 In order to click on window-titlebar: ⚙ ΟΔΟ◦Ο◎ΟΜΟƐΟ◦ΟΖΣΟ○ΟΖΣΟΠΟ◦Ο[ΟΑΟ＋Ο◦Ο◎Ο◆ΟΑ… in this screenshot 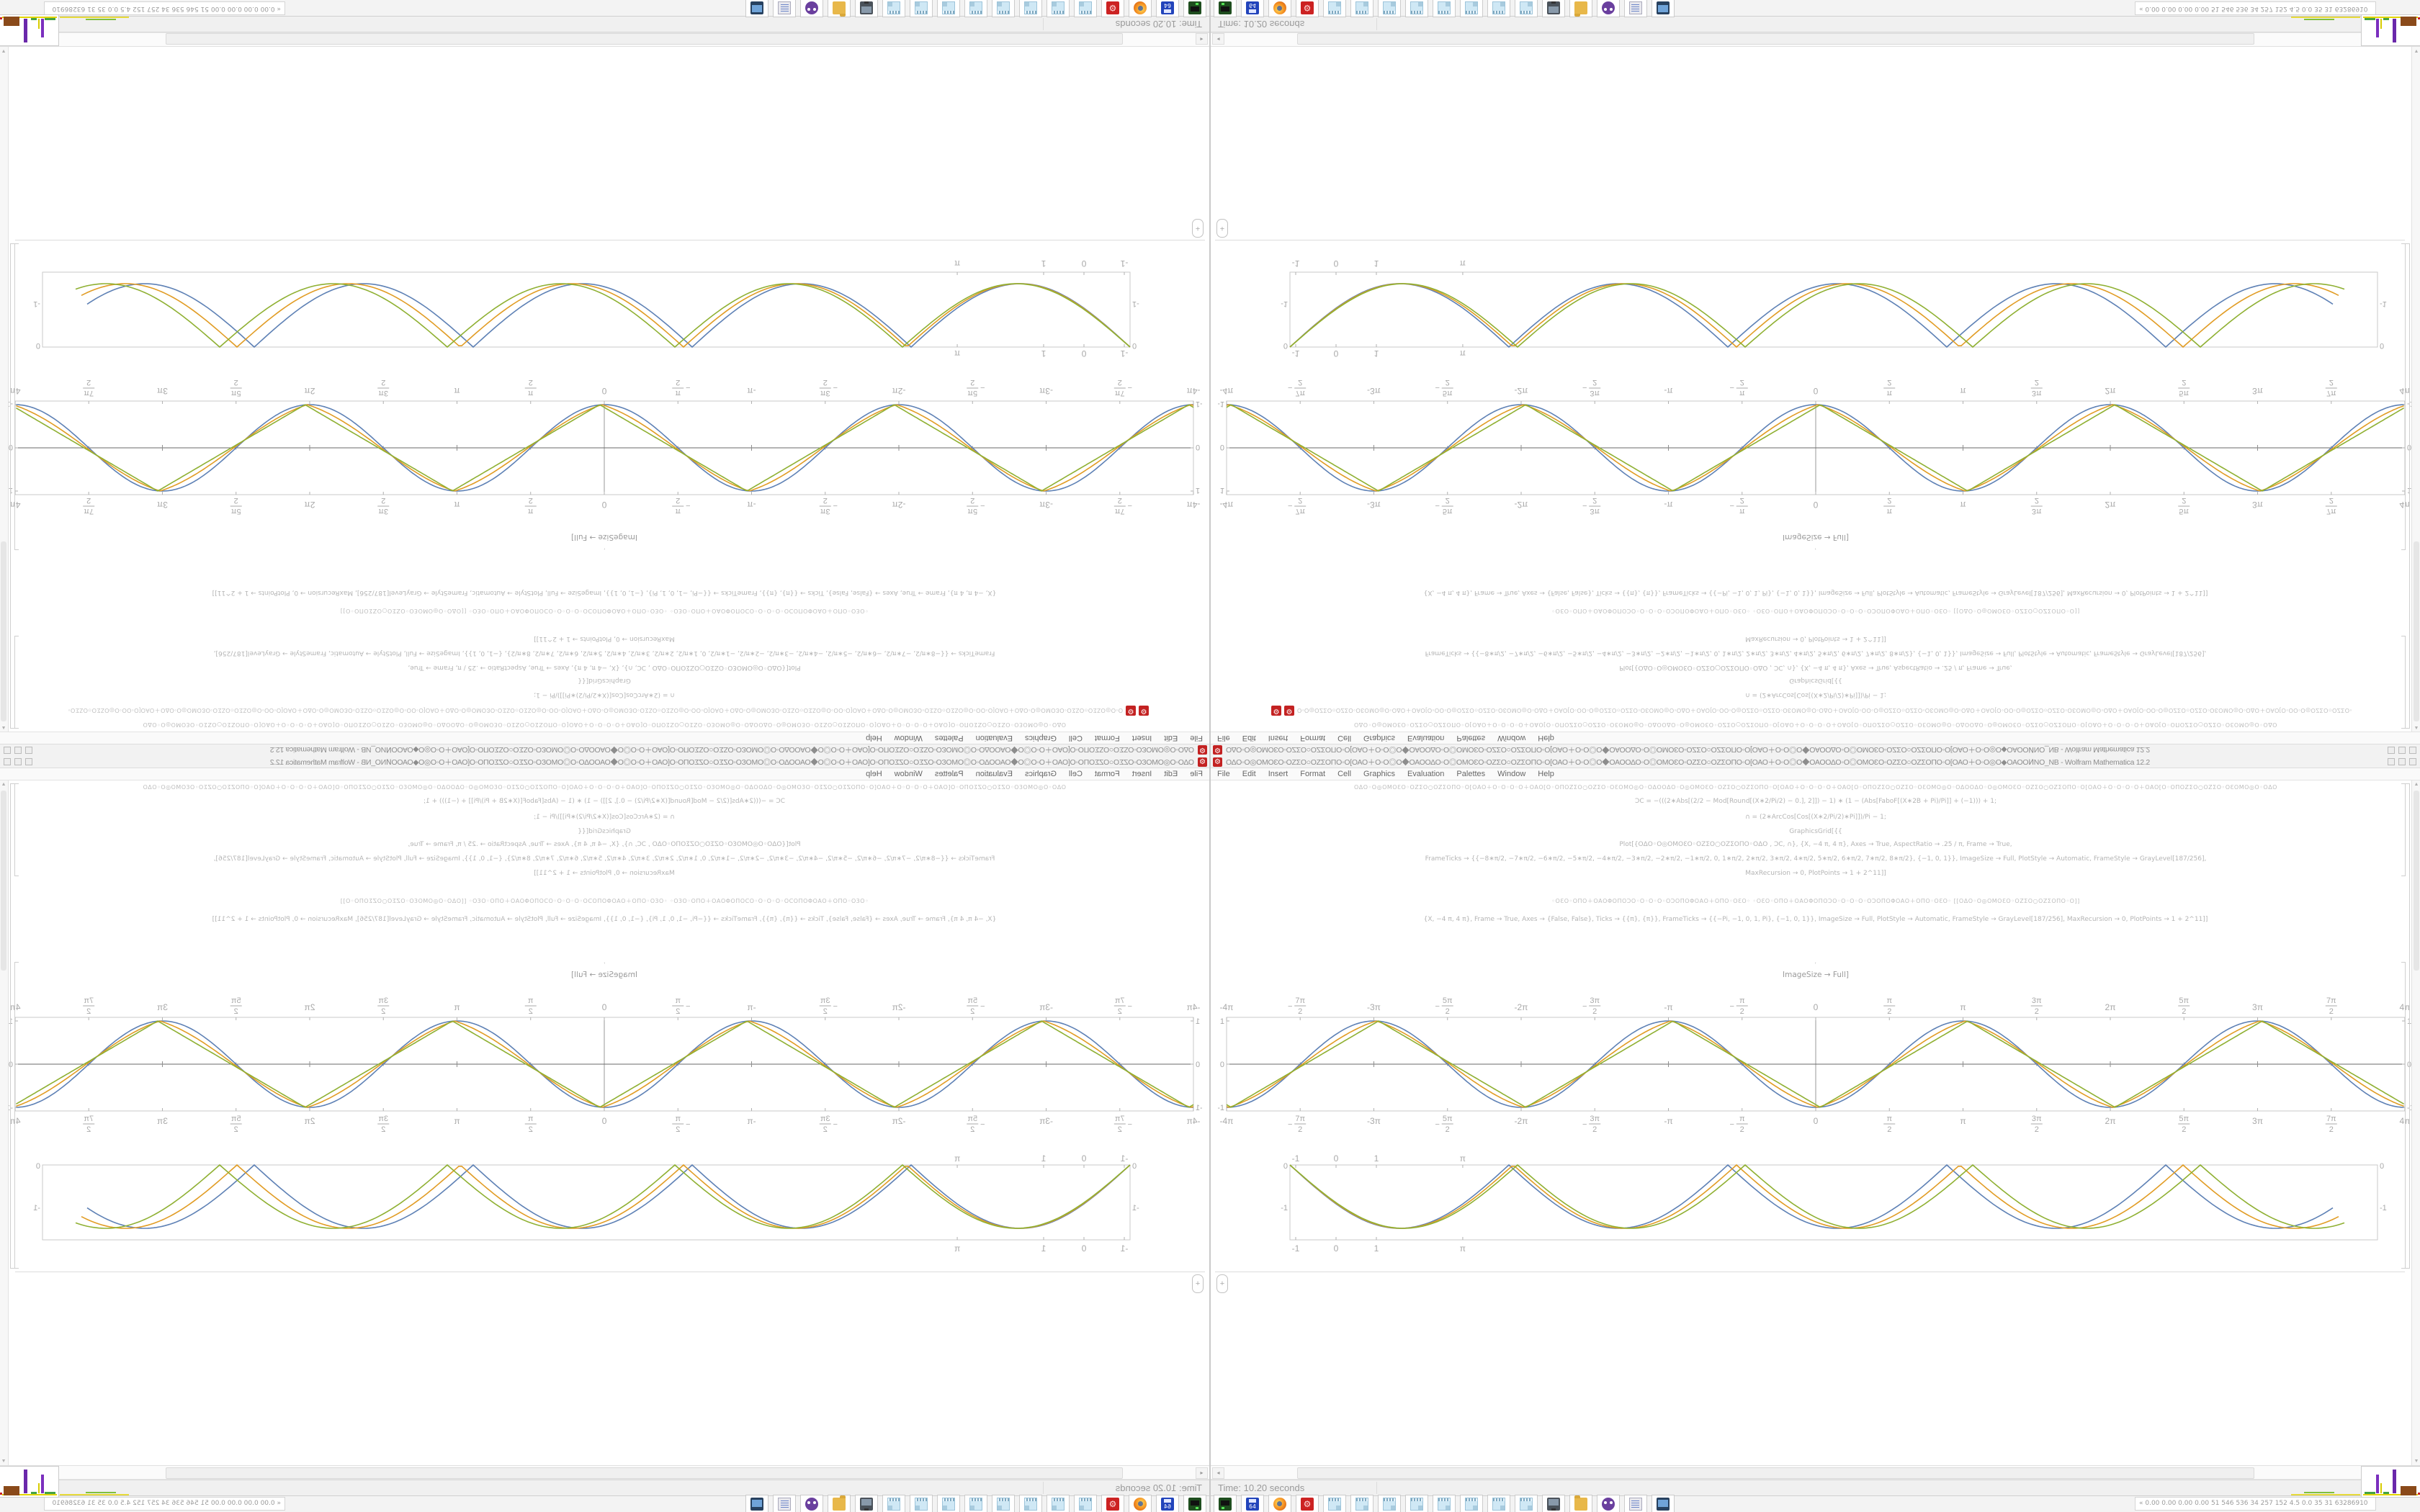, I will do `click(1815, 762)`.